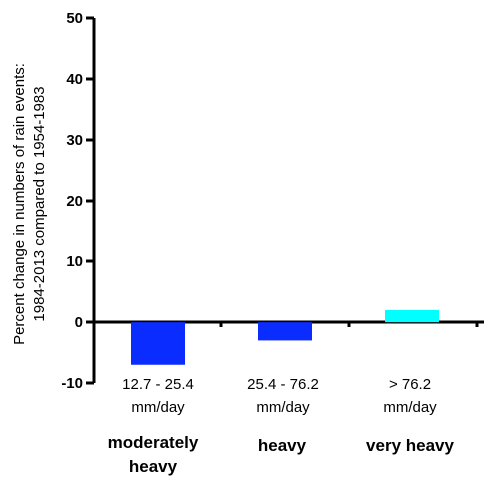  I want to click on x-group-label-line-2: heavy, so click(153, 466).